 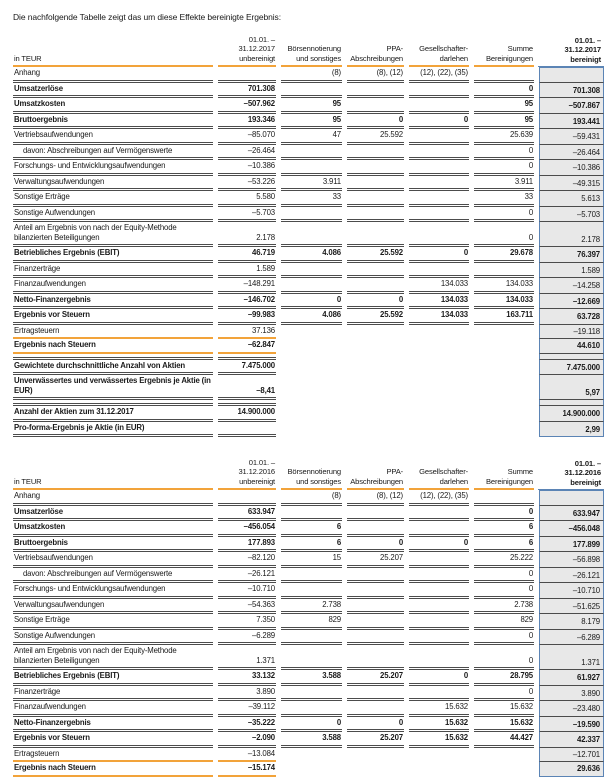 I want to click on row-label: Sonstige Aufwendungen, so click(x=113, y=637).